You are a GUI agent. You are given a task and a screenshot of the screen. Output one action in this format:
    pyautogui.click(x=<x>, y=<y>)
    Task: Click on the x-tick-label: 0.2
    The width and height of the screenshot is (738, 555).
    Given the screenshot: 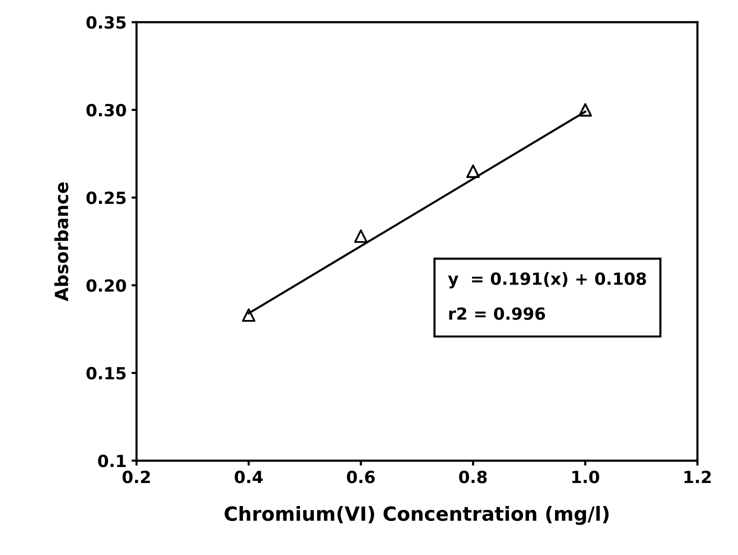 What is the action you would take?
    pyautogui.click(x=136, y=477)
    